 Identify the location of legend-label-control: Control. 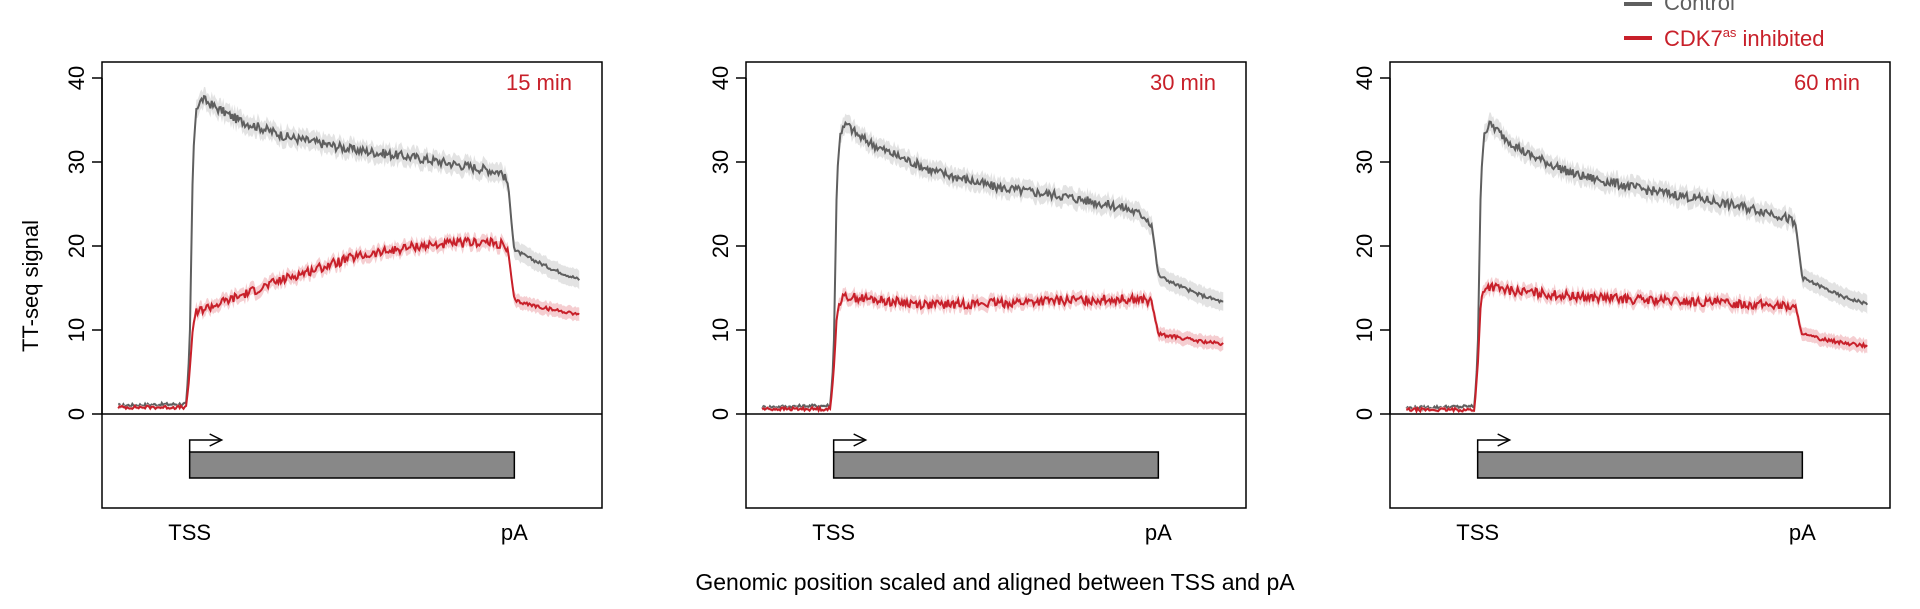
(1699, 7).